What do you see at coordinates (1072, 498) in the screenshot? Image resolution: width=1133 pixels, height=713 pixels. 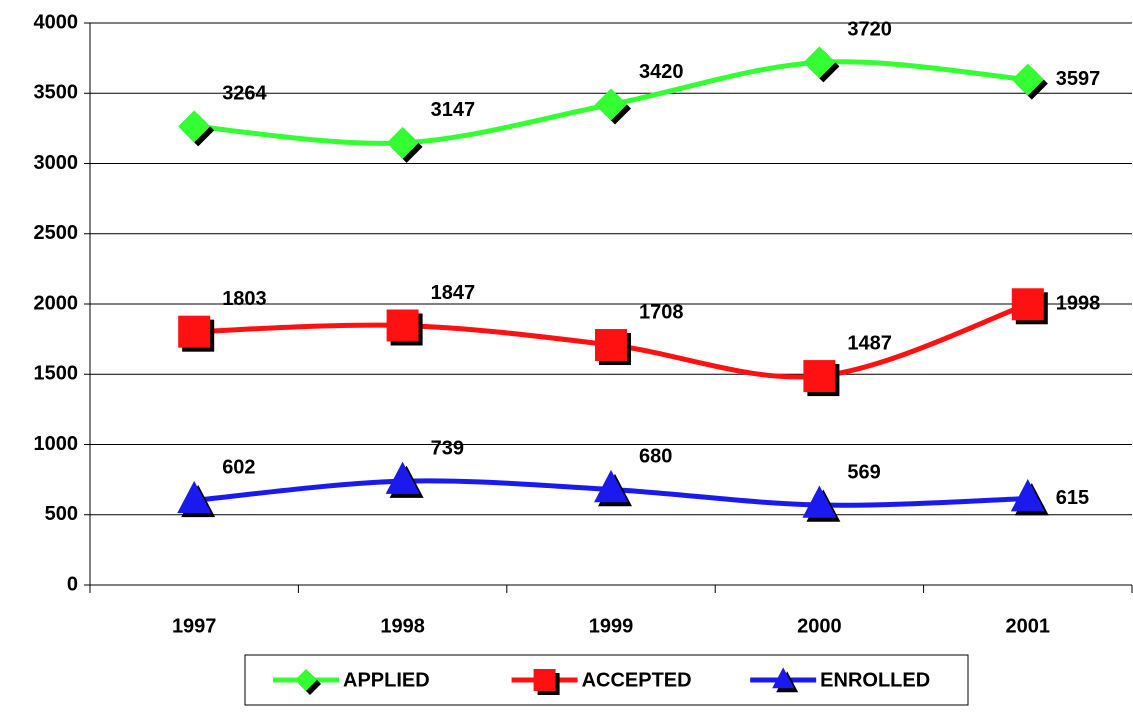 I see `data-label: 615` at bounding box center [1072, 498].